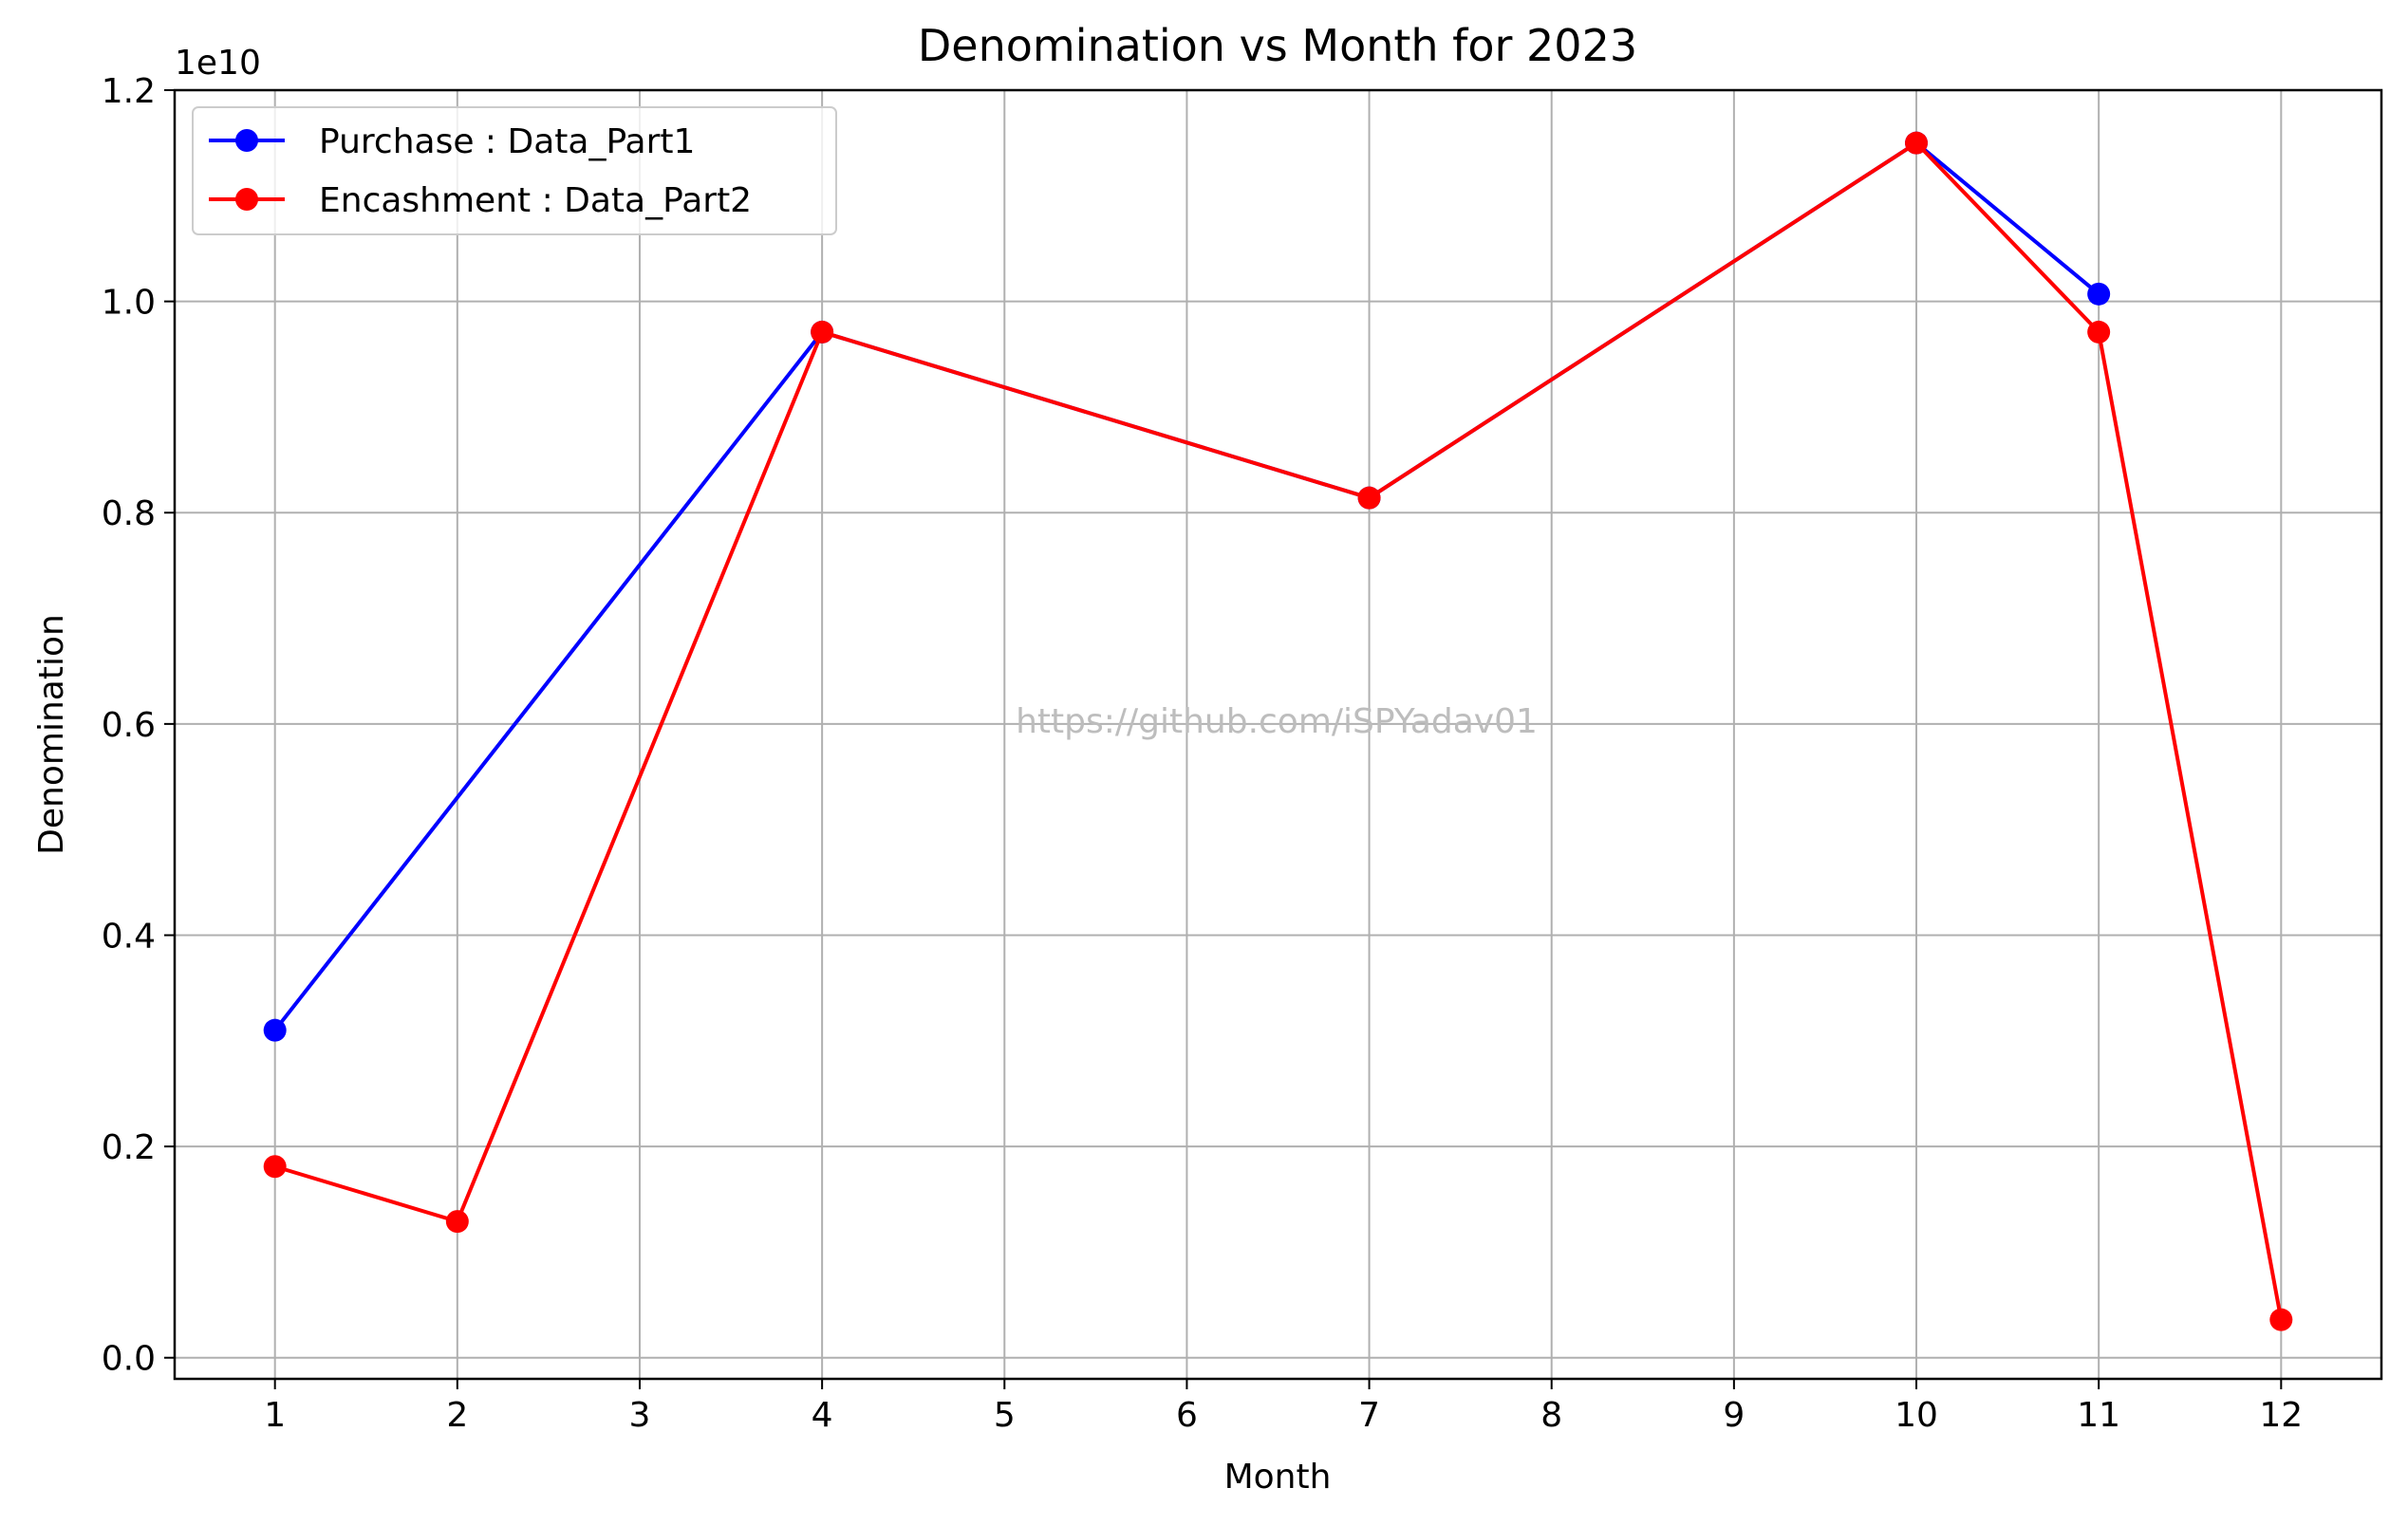  What do you see at coordinates (275, 1415) in the screenshot?
I see `x-tick-label: 1` at bounding box center [275, 1415].